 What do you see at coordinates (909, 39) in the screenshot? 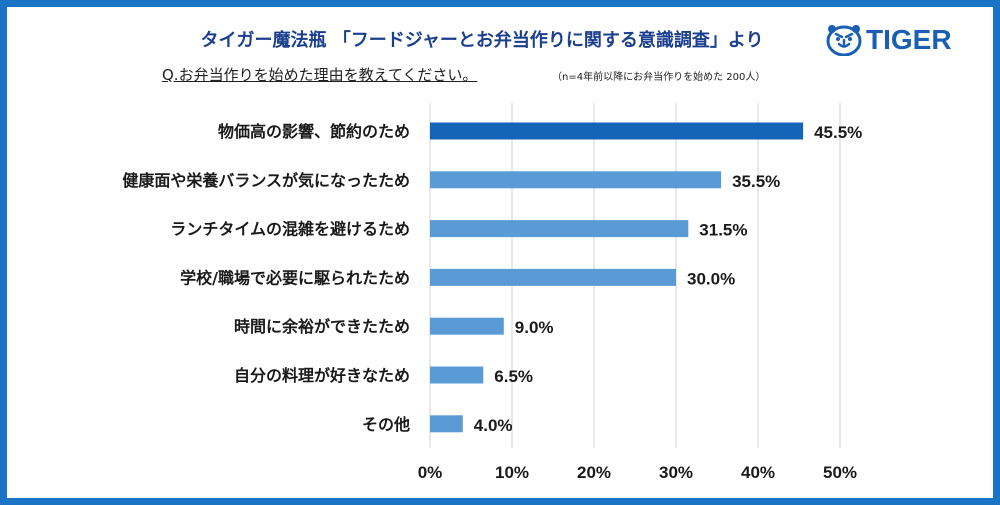
I see `logo-wordmark: TIGER` at bounding box center [909, 39].